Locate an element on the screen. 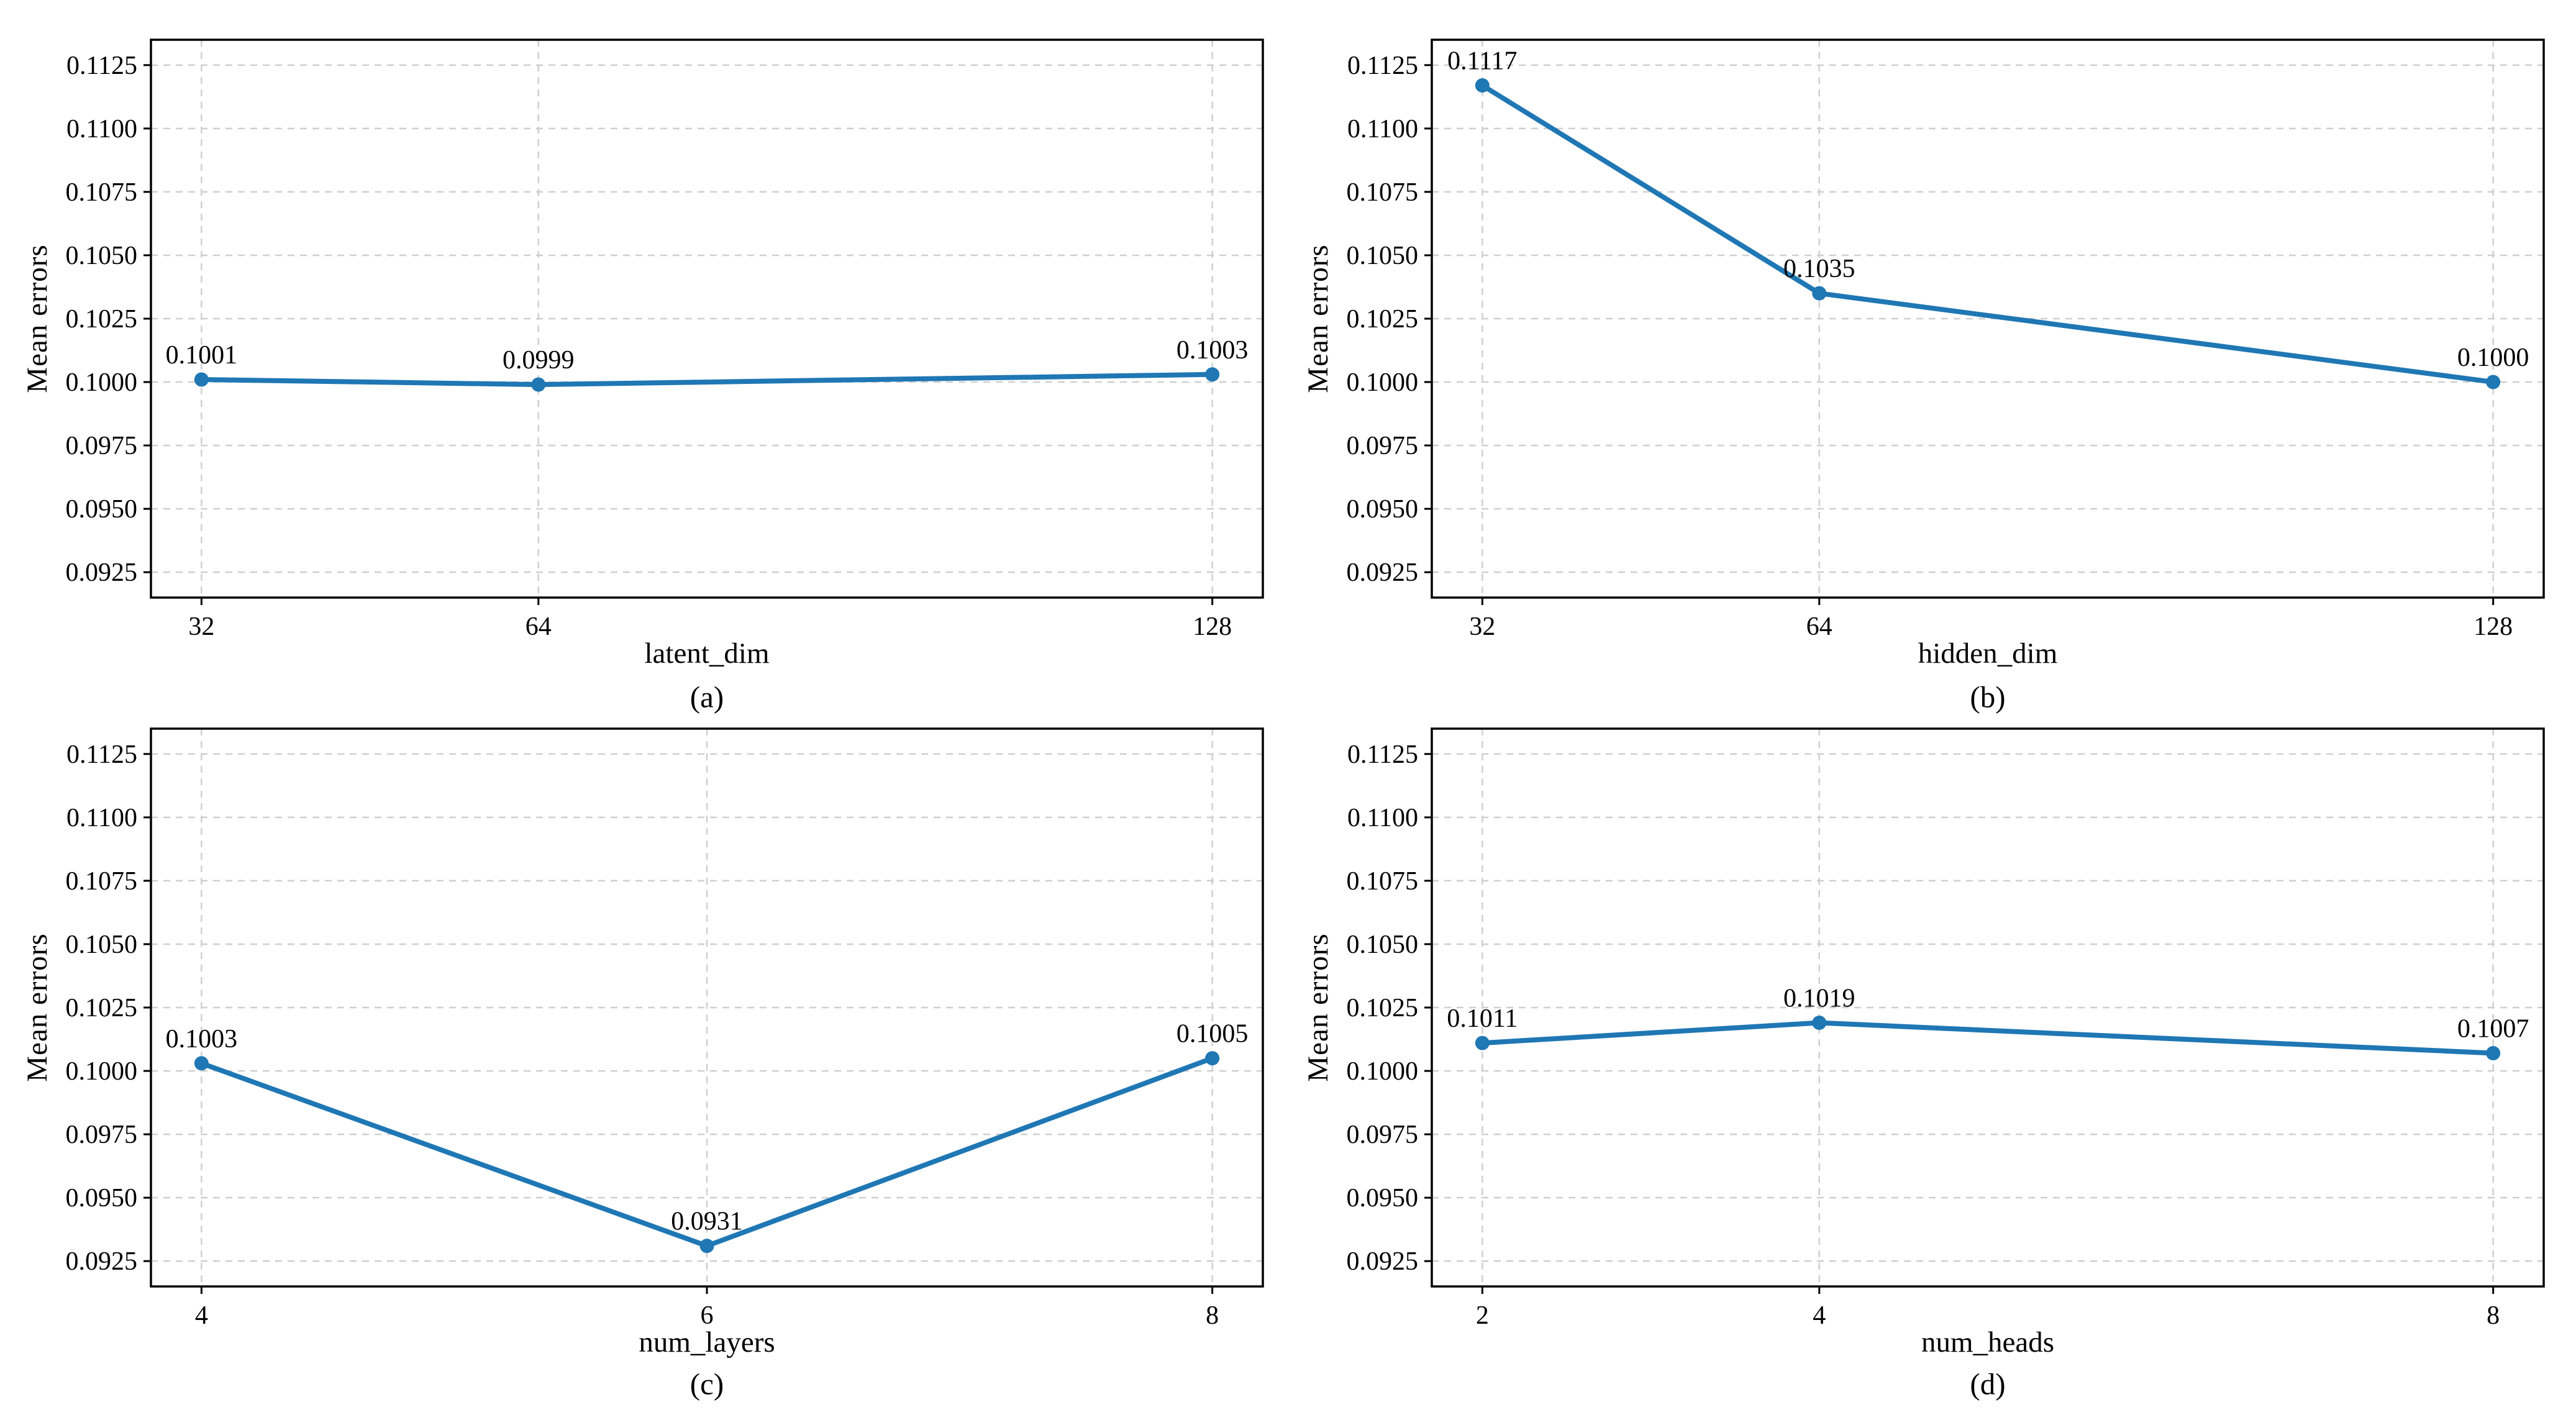  point-value-label: 0.0931 is located at coordinates (707, 1222).